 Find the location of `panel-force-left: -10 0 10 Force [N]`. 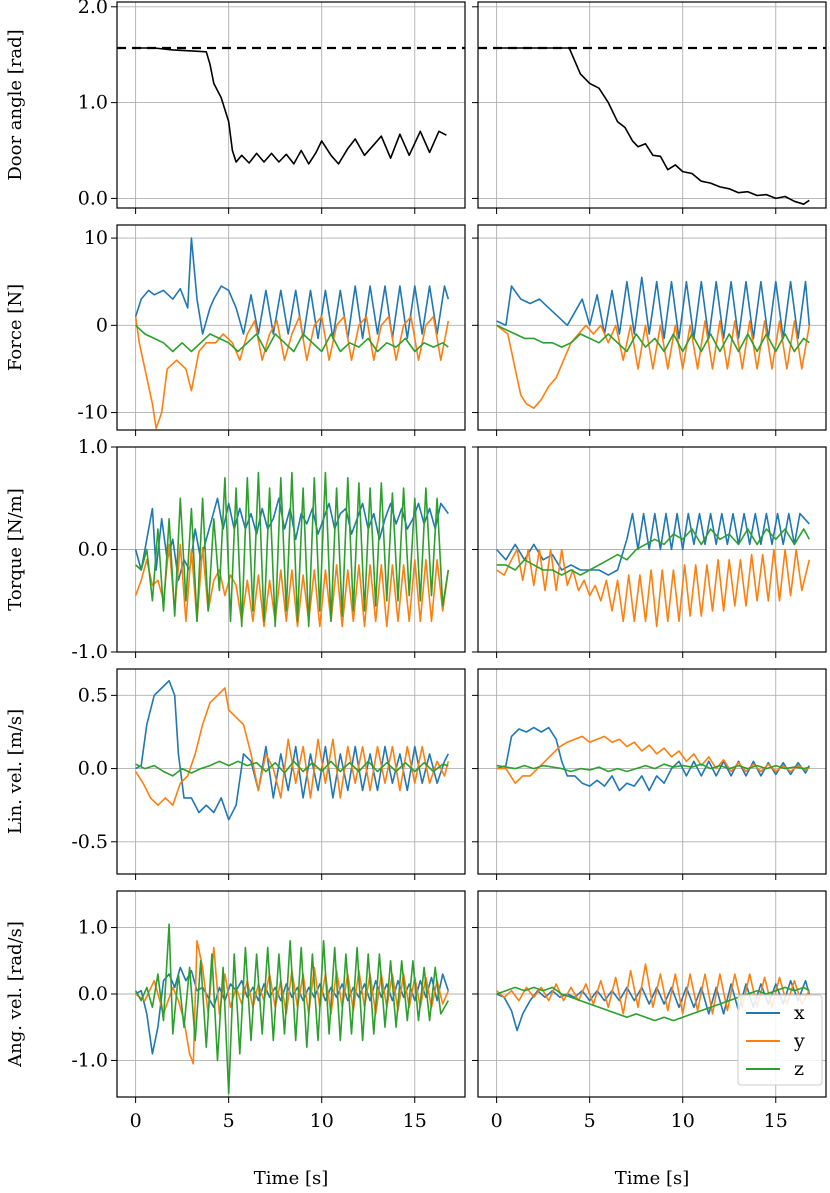

panel-force-left: -10 0 10 Force [N] is located at coordinates (235, 330).